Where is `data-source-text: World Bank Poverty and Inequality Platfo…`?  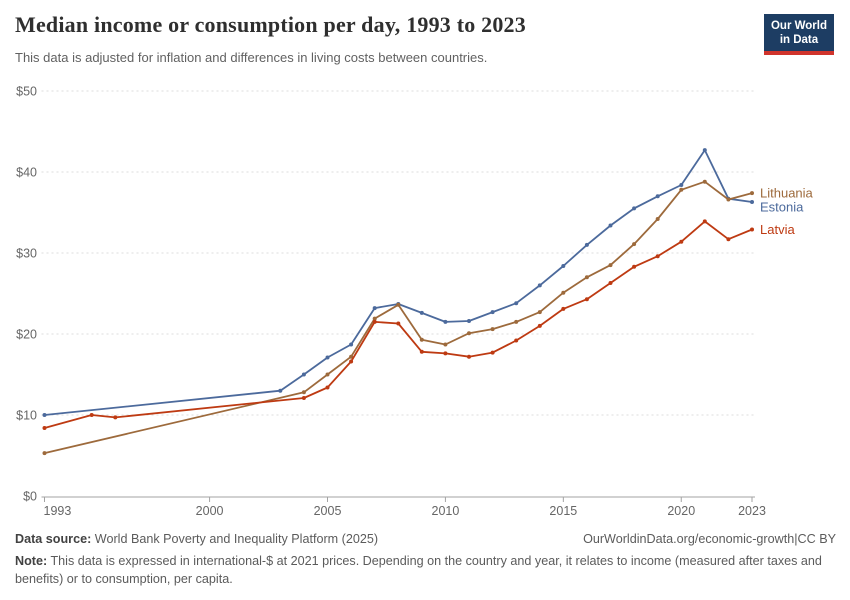 data-source-text: World Bank Poverty and Inequality Platfo… is located at coordinates (236, 539).